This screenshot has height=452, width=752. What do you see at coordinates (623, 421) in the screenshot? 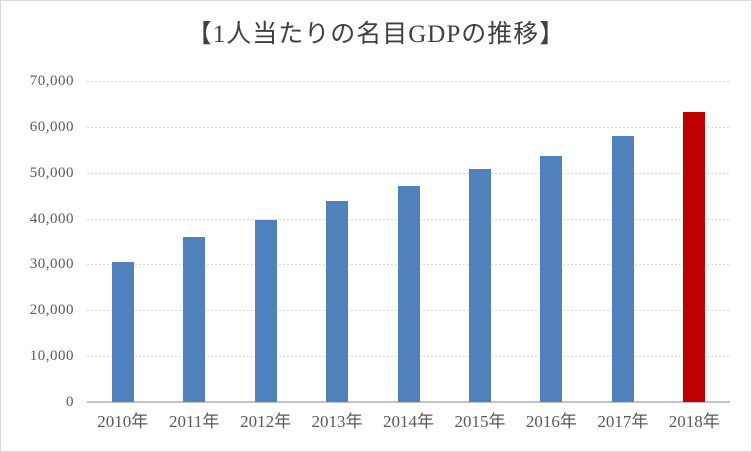
I see `x-axis-category-label: 2017年` at bounding box center [623, 421].